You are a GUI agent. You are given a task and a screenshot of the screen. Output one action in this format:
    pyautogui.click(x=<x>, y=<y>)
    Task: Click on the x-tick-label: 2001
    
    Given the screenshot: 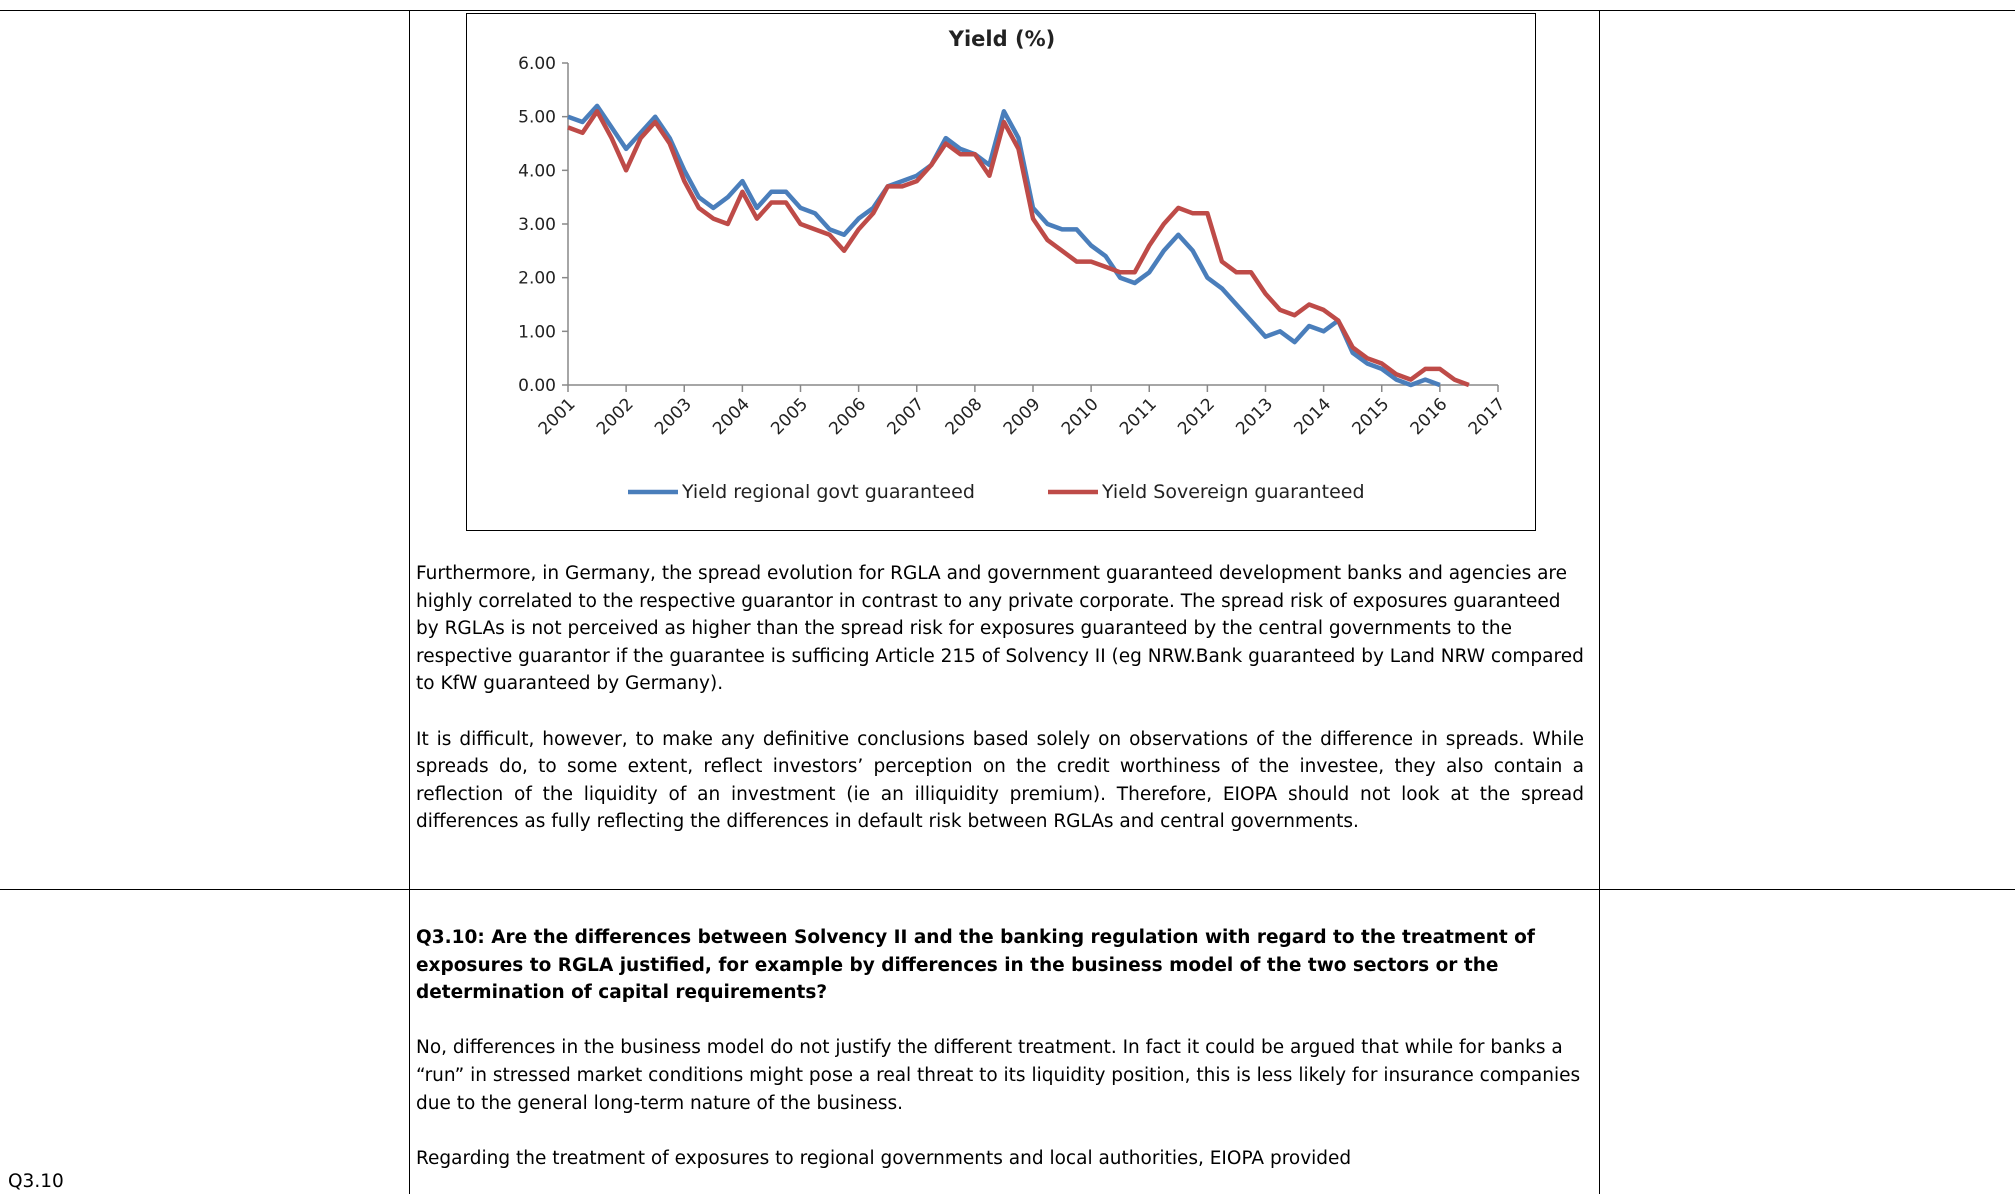 What is the action you would take?
    pyautogui.click(x=557, y=416)
    